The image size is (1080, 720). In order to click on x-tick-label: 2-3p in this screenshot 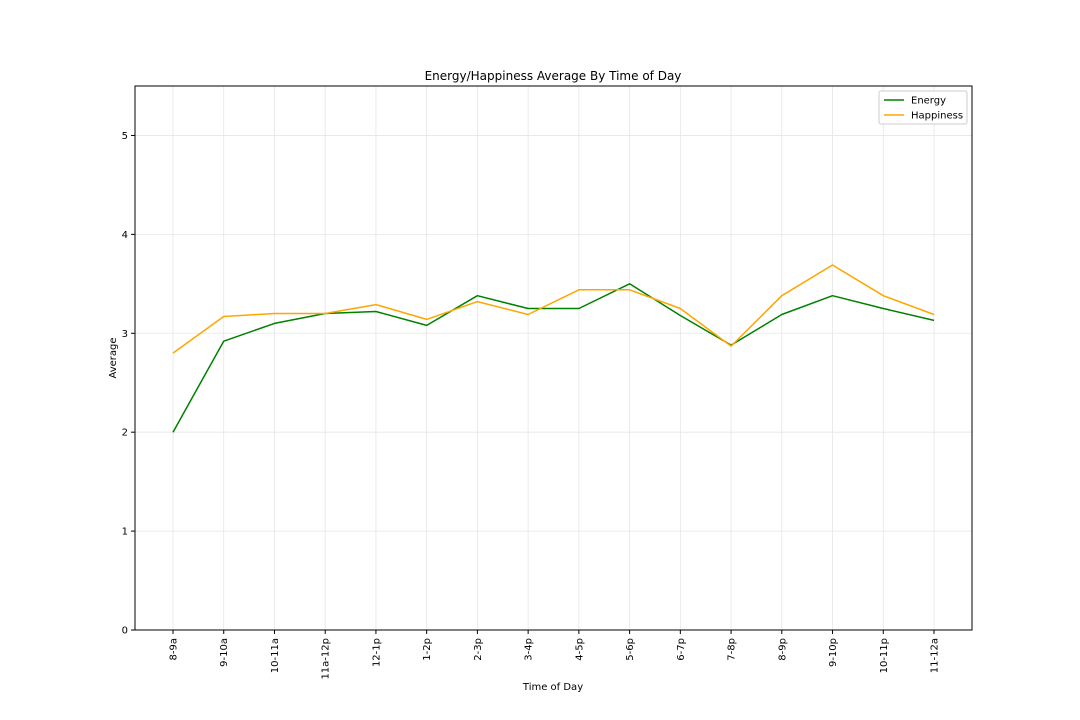, I will do `click(478, 649)`.